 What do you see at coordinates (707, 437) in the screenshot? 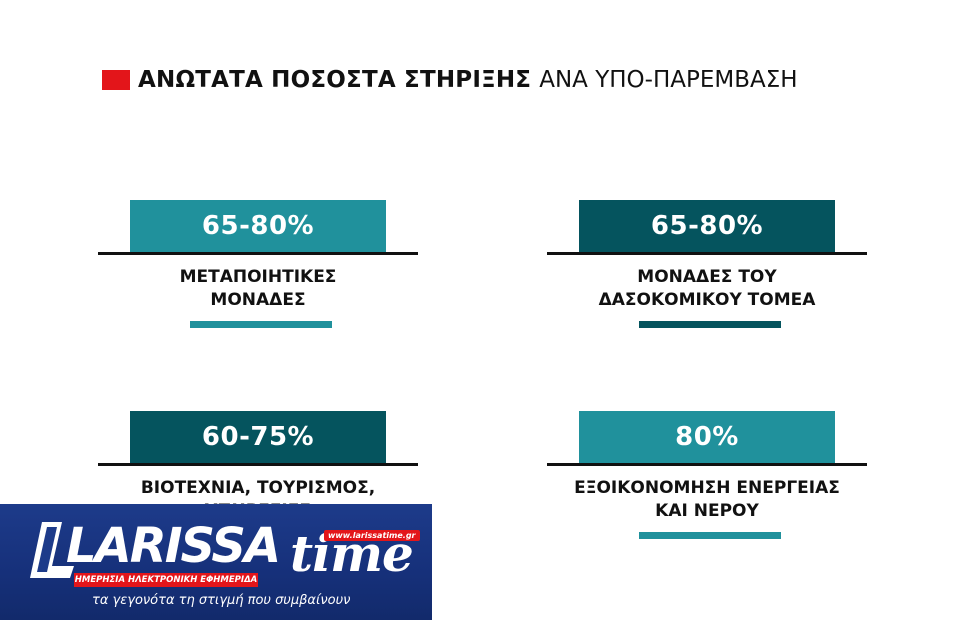
I see `percentage-badge: 80%` at bounding box center [707, 437].